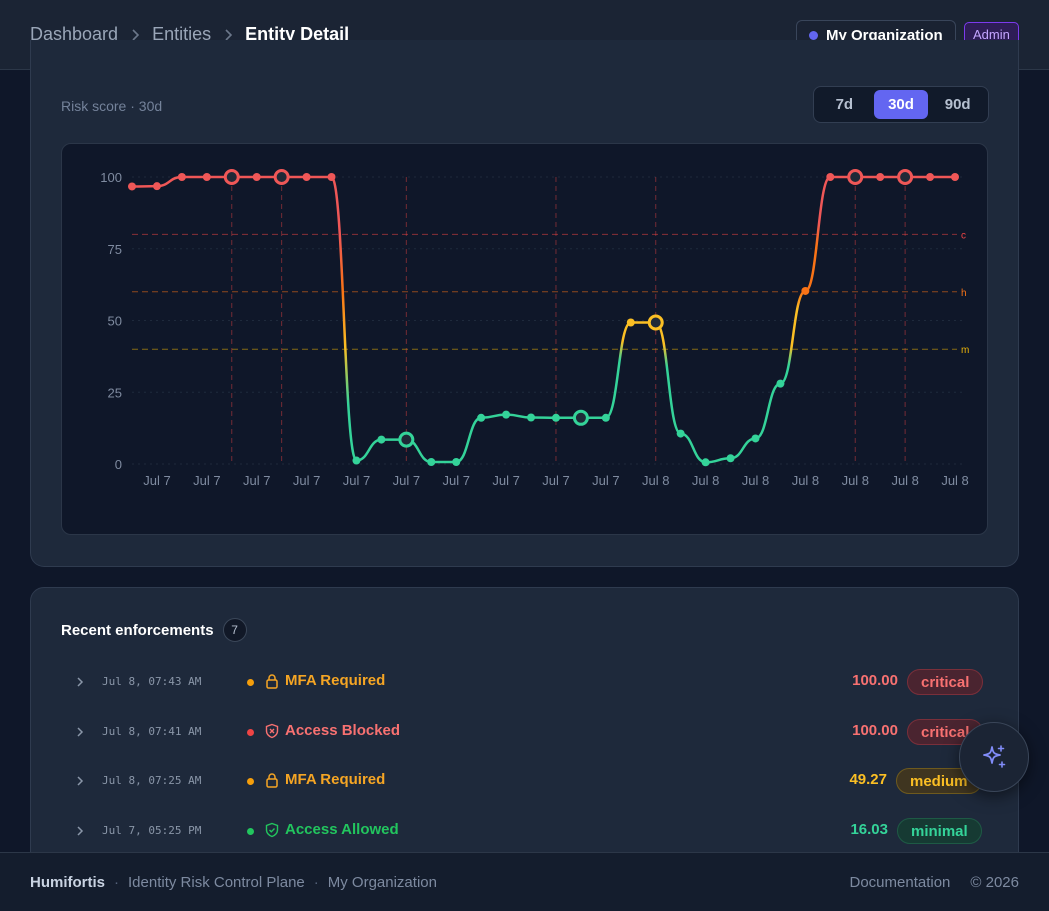 The height and width of the screenshot is (911, 1049). Describe the element at coordinates (272, 731) in the screenshot. I see `shield-x-icon` at that location.